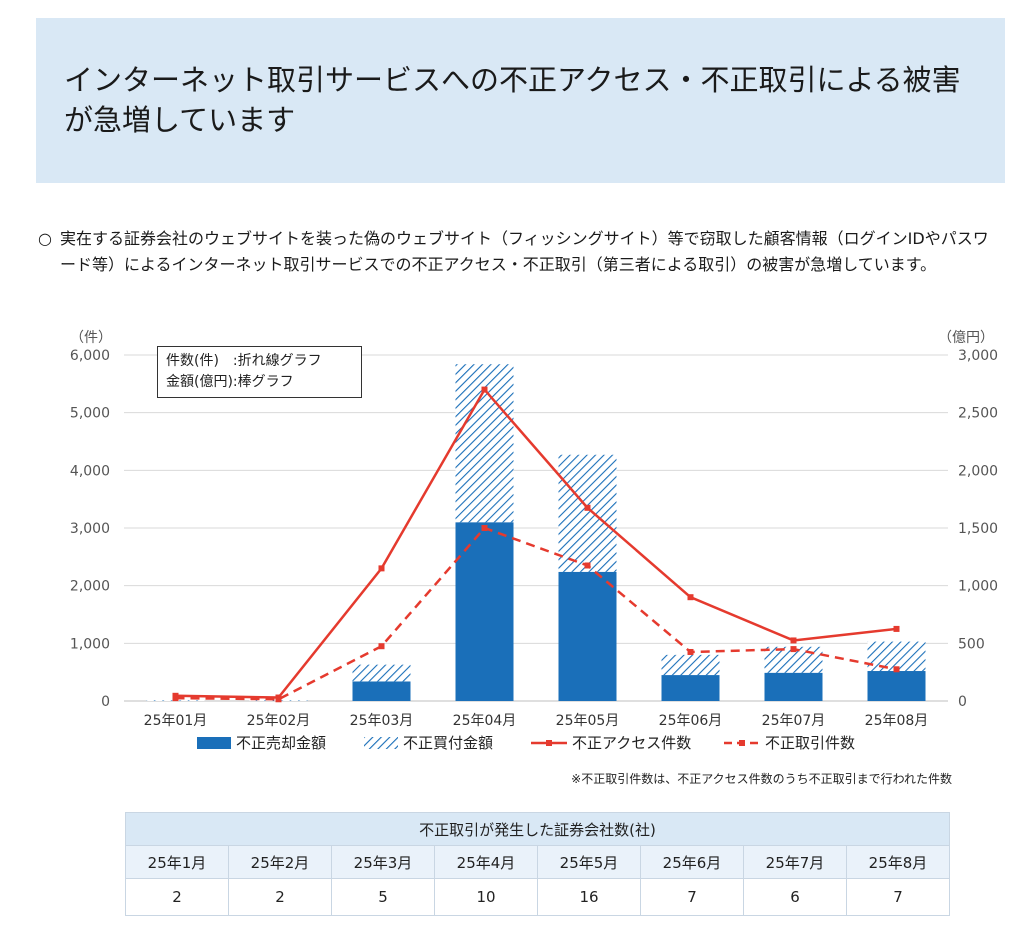 The image size is (1024, 929). I want to click on chart-type-legend: 件数(件) :折れ線グラフ 金額(億円):棒グラフ, so click(259, 372).